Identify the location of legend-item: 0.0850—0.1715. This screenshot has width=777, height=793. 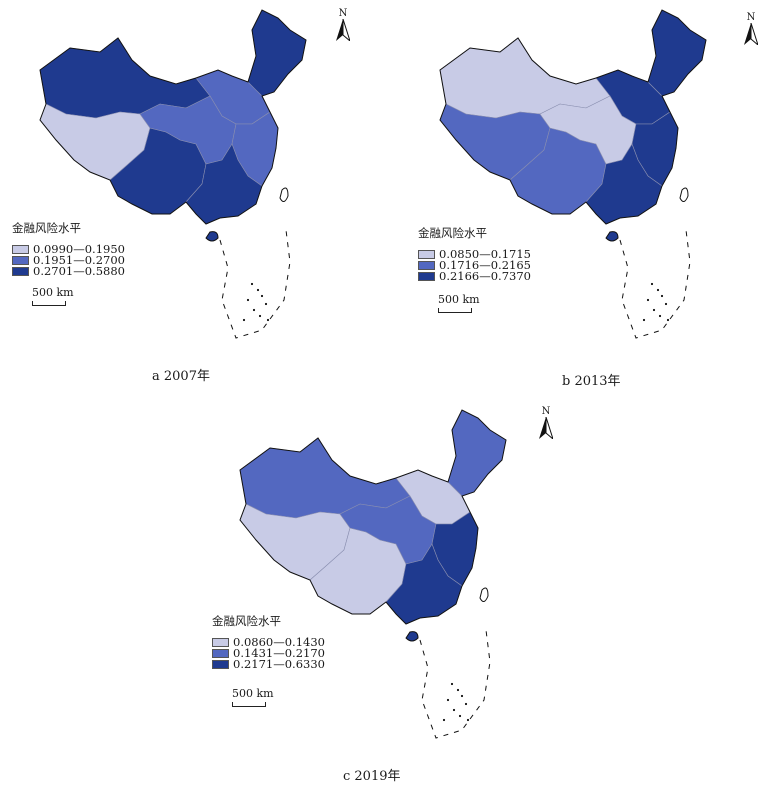
(474, 254).